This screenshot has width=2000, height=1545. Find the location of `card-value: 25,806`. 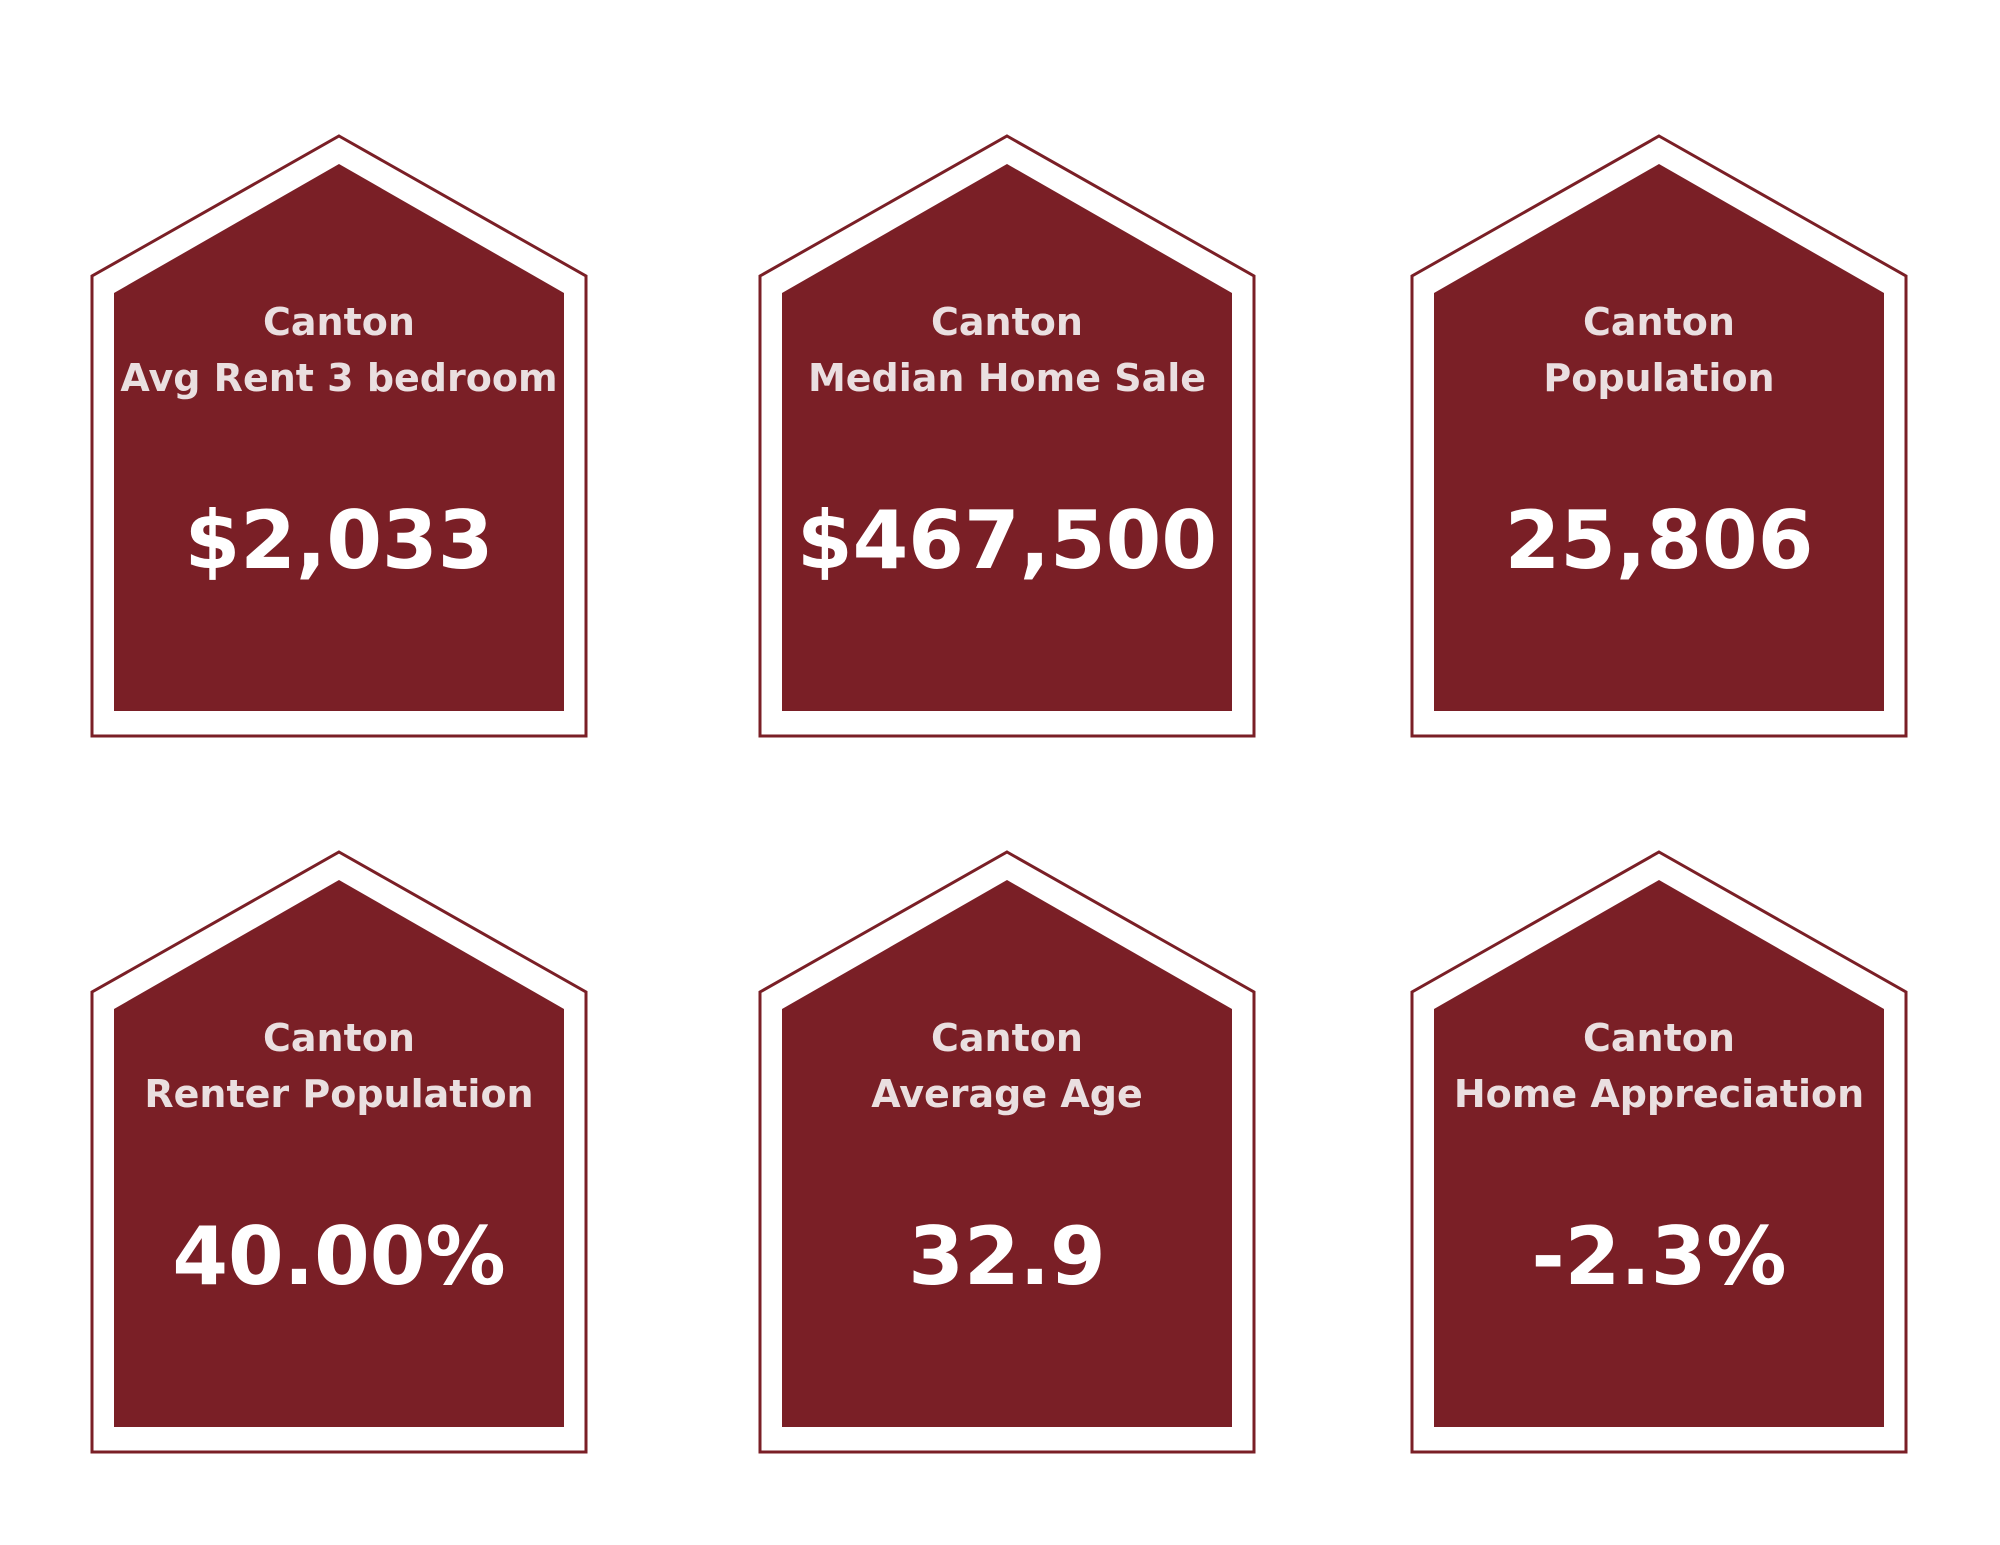

card-value: 25,806 is located at coordinates (1659, 540).